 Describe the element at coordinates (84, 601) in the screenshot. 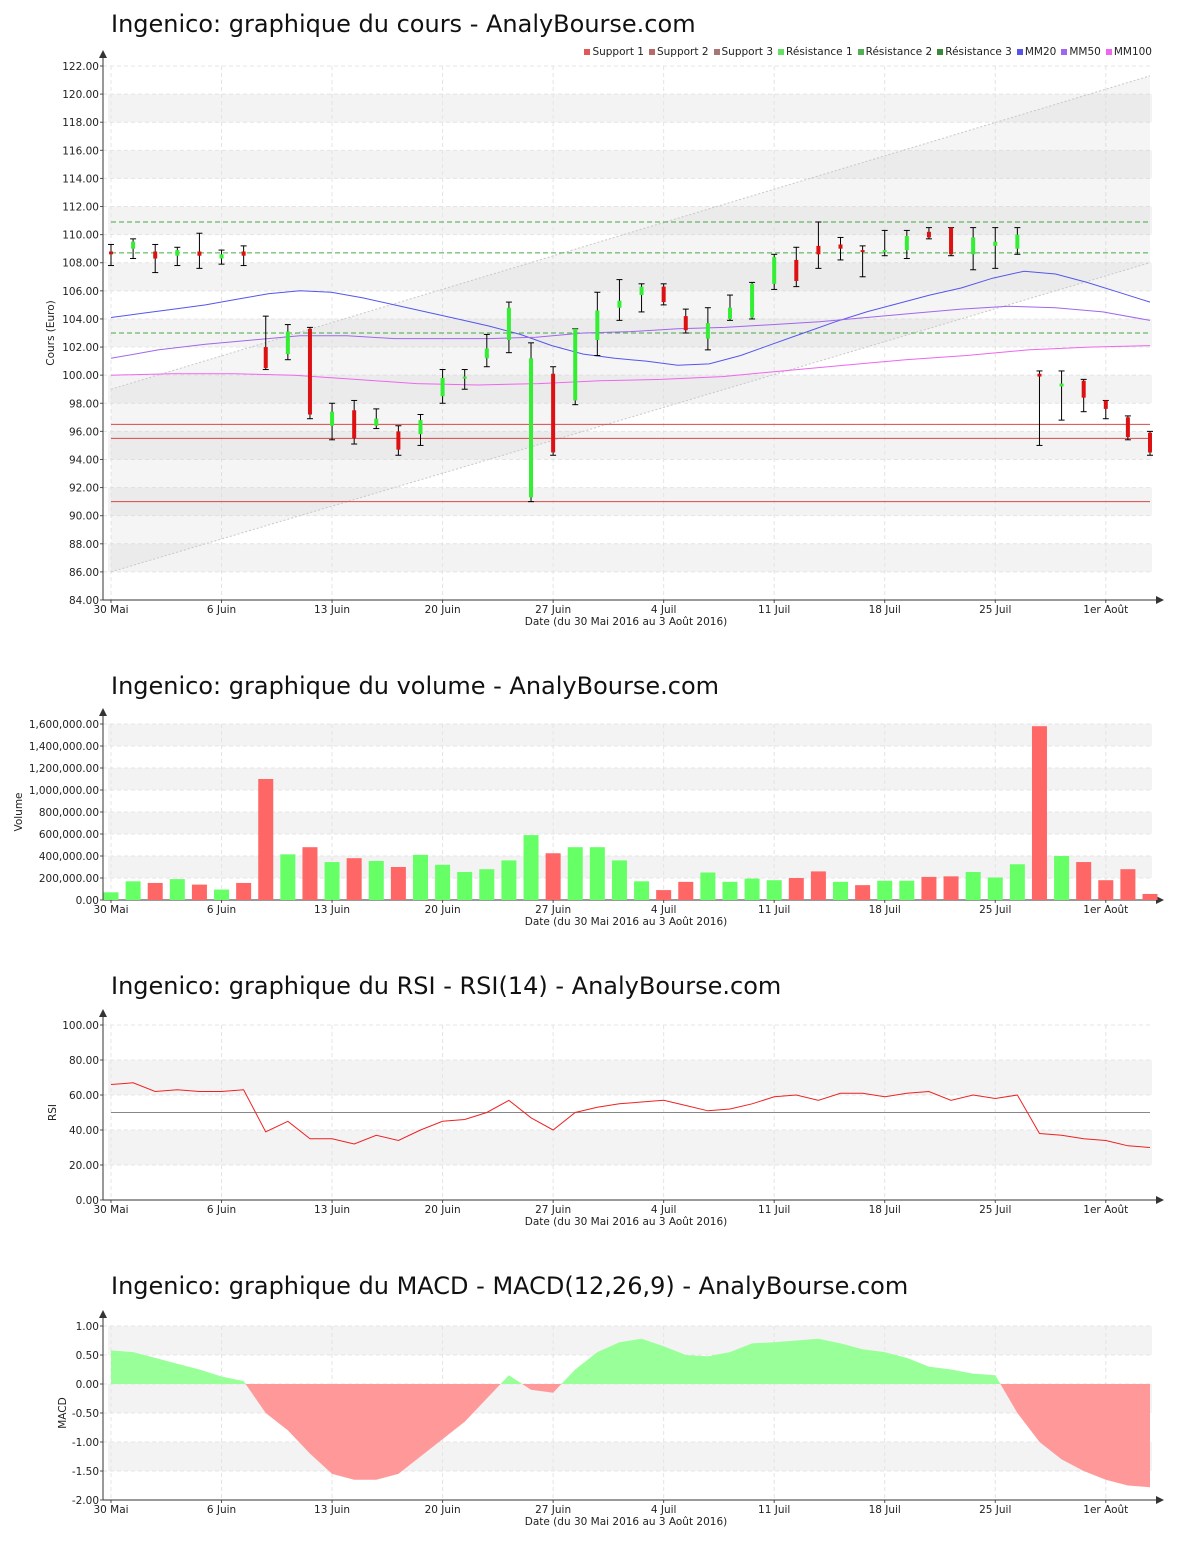

I see `y-tick-label: 84.00` at that location.